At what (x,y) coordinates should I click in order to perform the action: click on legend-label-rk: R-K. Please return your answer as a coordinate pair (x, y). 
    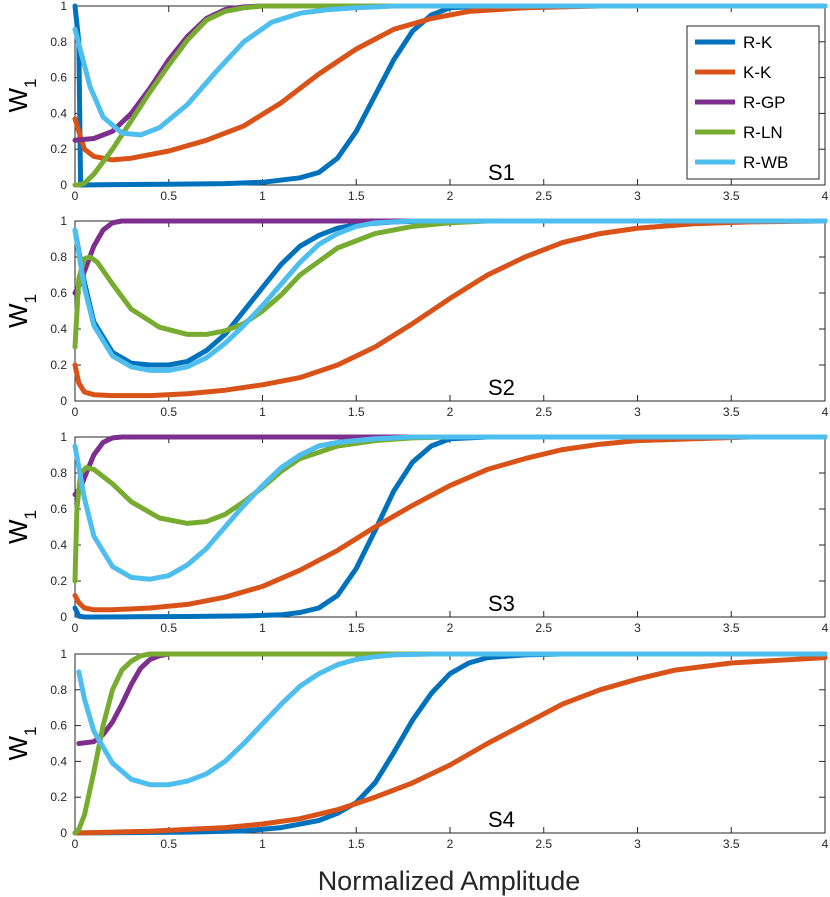
    Looking at the image, I should click on (758, 42).